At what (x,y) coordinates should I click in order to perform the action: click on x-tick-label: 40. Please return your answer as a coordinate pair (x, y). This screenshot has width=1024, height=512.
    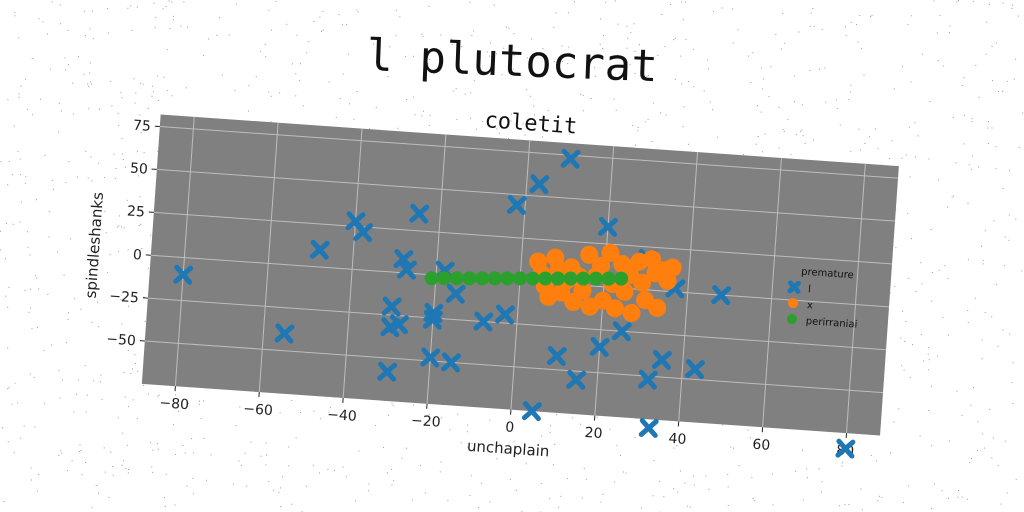
    Looking at the image, I should click on (677, 439).